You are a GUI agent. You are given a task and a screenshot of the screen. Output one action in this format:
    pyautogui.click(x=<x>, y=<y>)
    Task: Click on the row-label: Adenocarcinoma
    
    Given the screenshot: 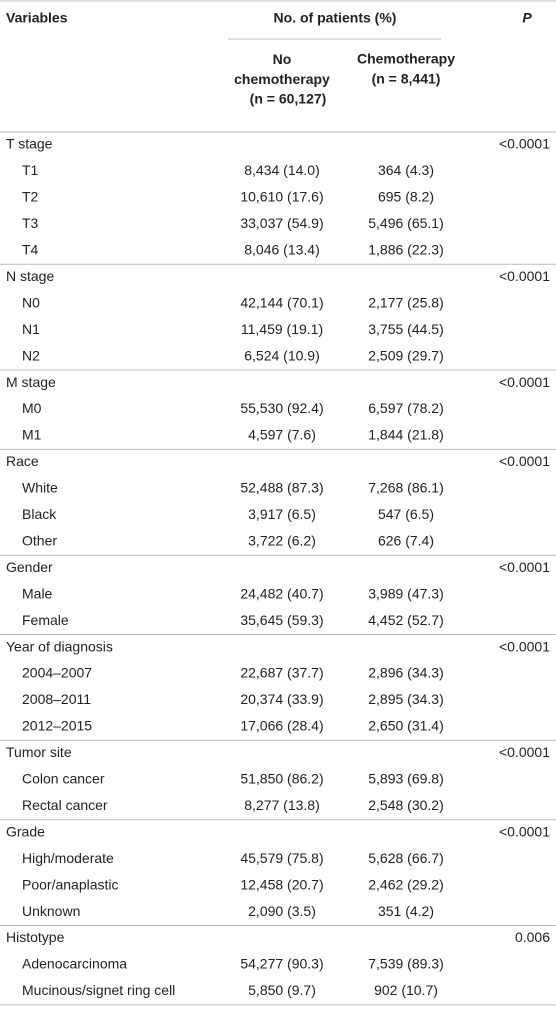 What is the action you would take?
    pyautogui.click(x=74, y=964)
    